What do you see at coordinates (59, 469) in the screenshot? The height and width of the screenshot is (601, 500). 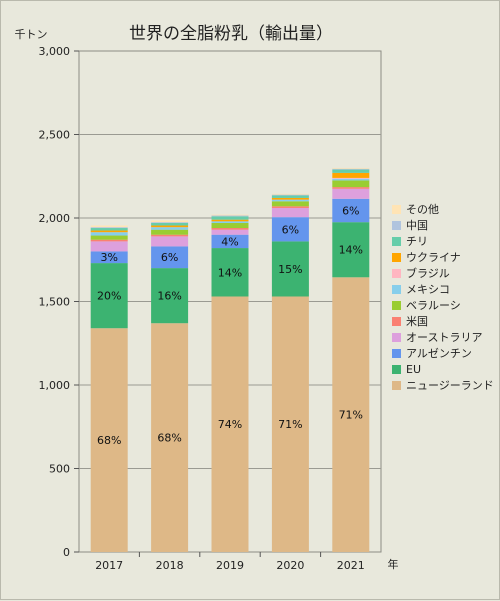 I see `y-tick-label: 500` at bounding box center [59, 469].